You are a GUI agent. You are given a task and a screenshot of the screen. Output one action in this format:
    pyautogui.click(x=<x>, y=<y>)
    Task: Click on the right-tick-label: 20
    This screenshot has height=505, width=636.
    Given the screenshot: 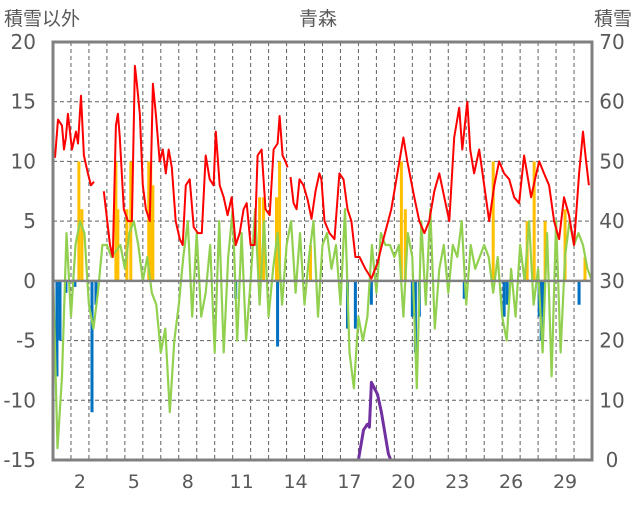 What is the action you would take?
    pyautogui.click(x=611, y=341)
    